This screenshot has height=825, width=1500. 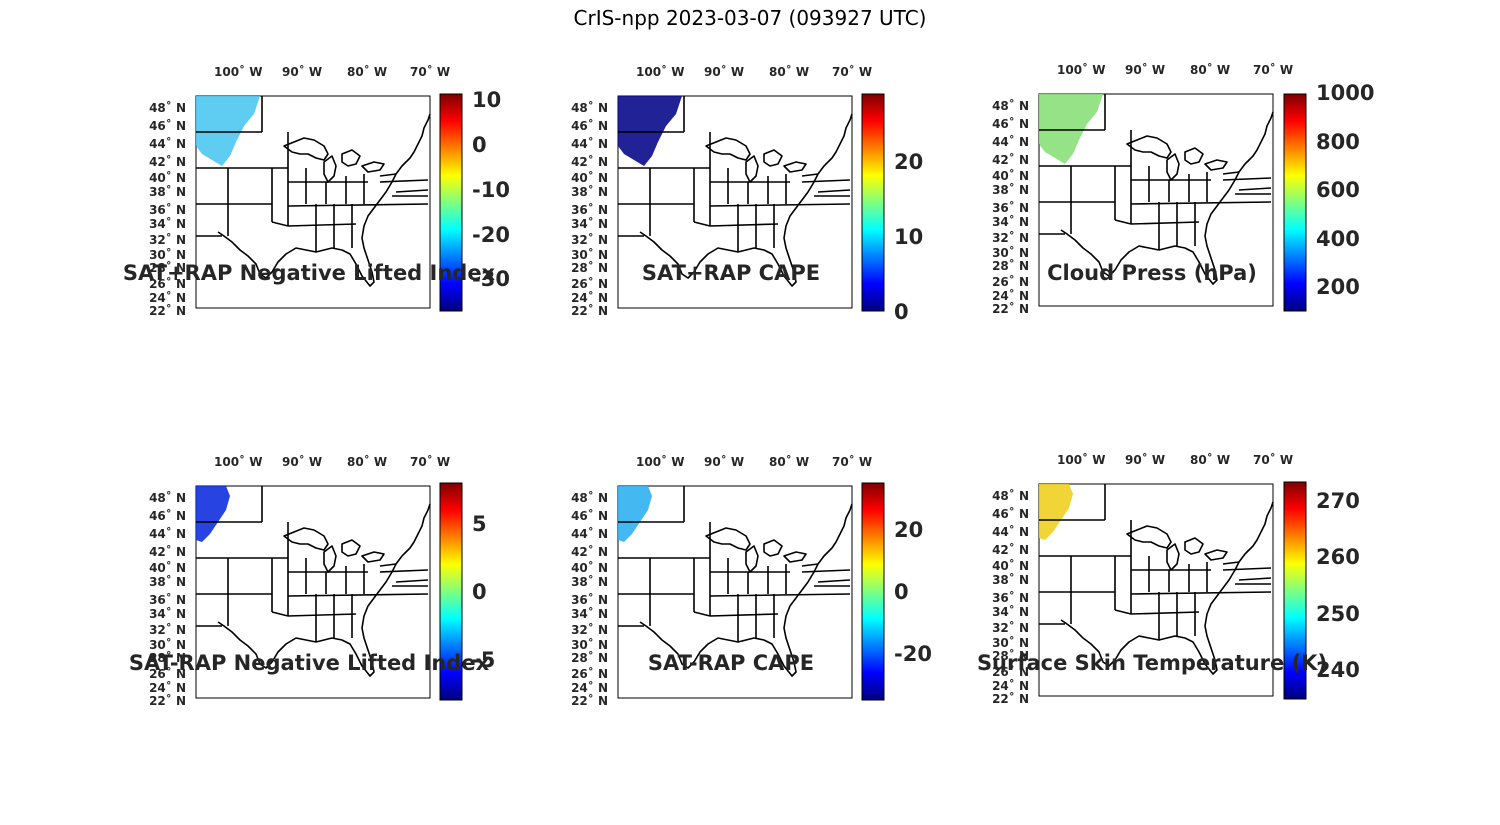 I want to click on colorbar-tick-label: -20, so click(x=491, y=235).